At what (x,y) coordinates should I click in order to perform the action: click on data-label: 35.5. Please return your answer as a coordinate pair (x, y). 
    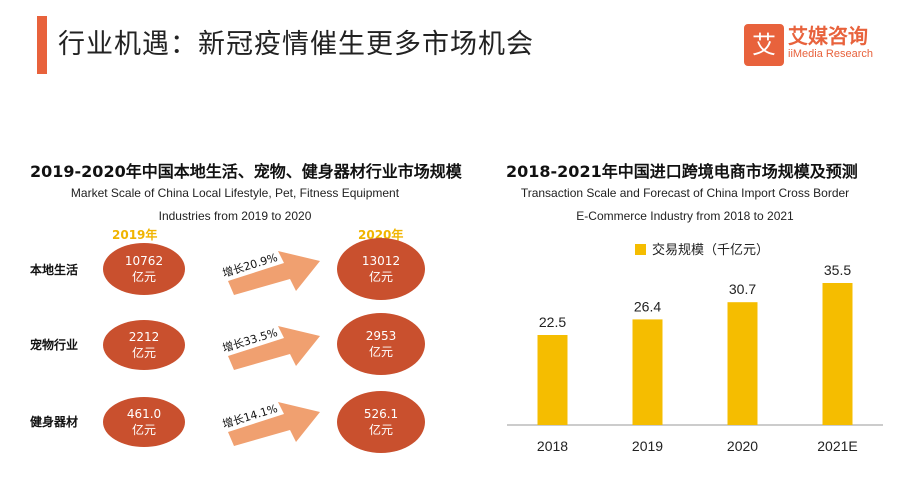
    Looking at the image, I should click on (837, 270).